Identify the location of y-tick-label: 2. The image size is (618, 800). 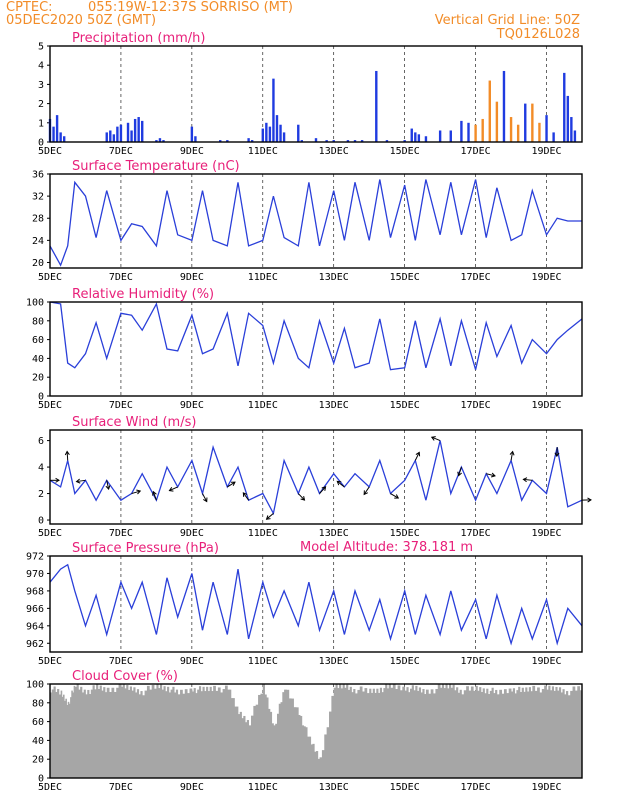
(41, 104).